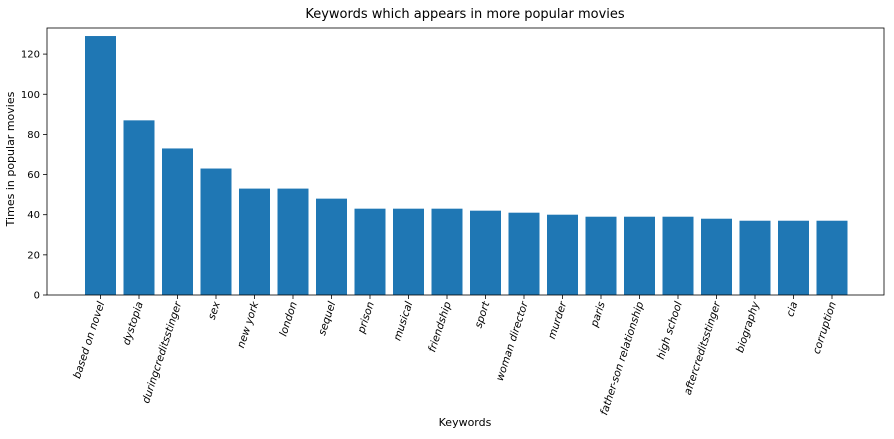 This screenshot has height=439, width=894. Describe the element at coordinates (512, 341) in the screenshot. I see `x-tick-label: woman director` at that location.